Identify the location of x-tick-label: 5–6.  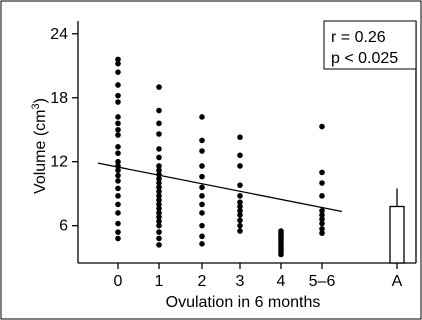
(322, 281).